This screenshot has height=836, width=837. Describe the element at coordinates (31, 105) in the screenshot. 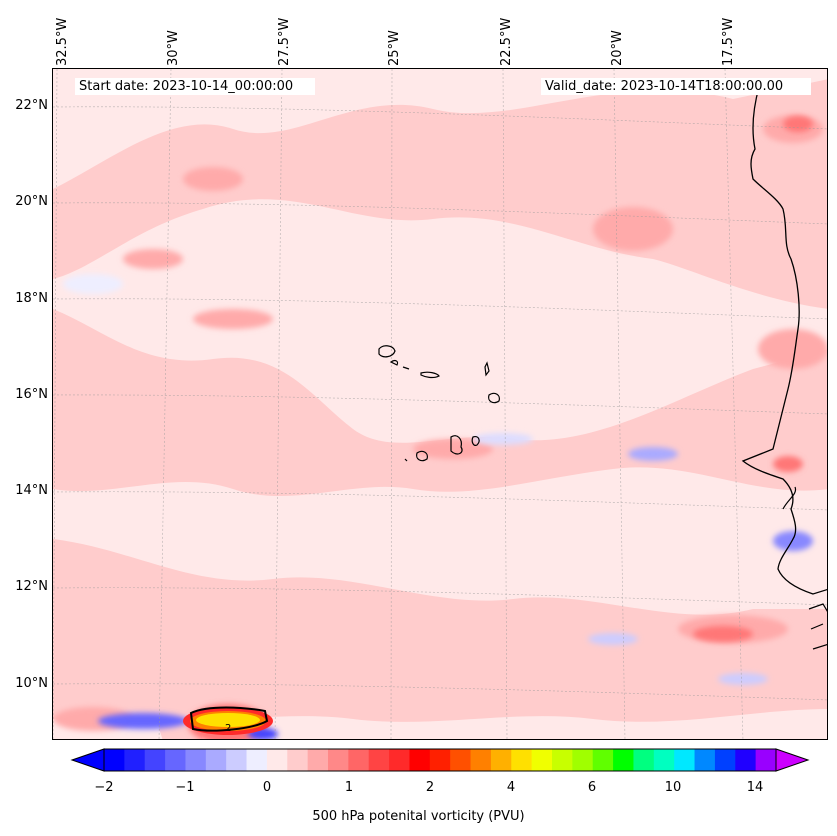

I see `lat-label-22n: 22°N` at that location.